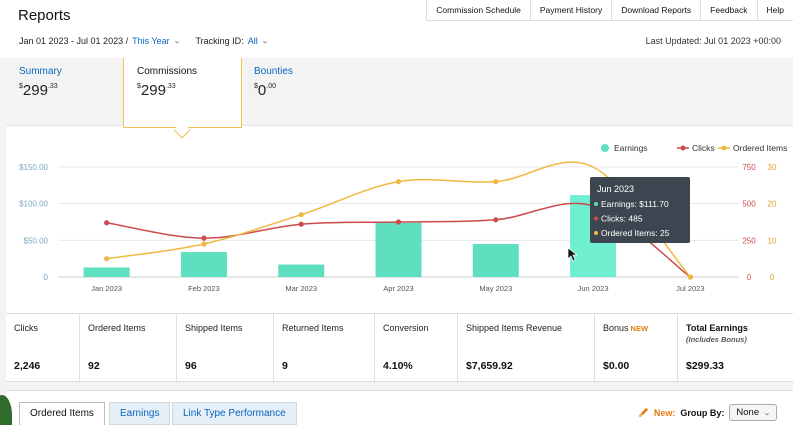 The width and height of the screenshot is (793, 425). Describe the element at coordinates (716, 339) in the screenshot. I see `stat-sublabel: (Includes Bonus)` at that location.